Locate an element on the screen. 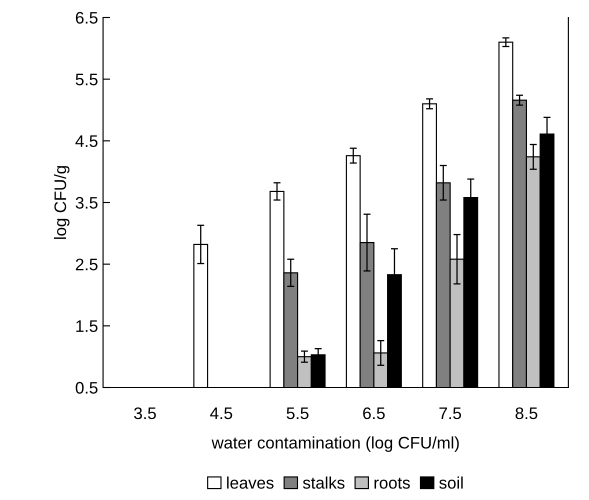  y-axis-title: log CFU/g is located at coordinates (62, 202).